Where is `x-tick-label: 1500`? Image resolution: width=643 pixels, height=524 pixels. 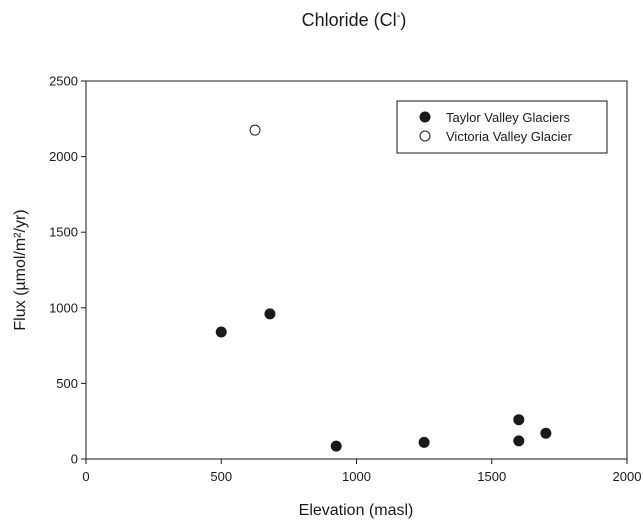
x-tick-label: 1500 is located at coordinates (491, 476).